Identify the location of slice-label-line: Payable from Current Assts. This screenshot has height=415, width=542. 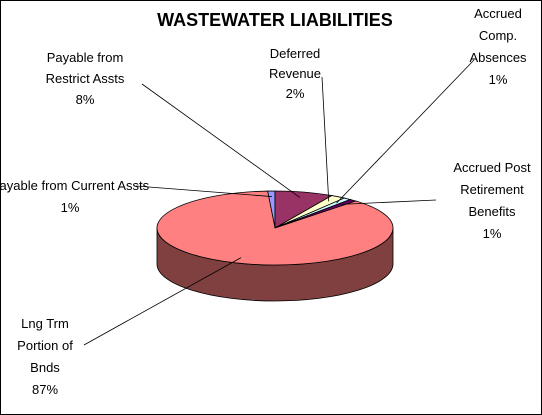
(75, 185).